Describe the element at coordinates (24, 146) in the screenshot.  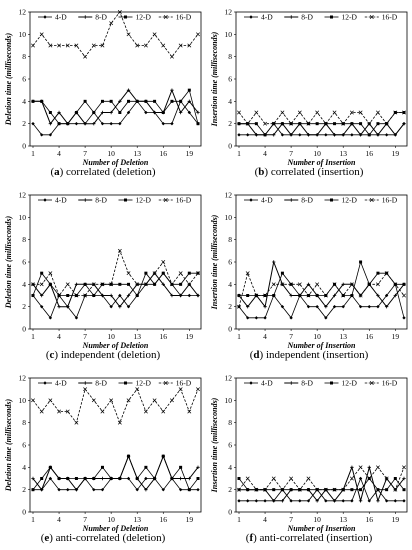
I see `y-tick-label: 0` at that location.